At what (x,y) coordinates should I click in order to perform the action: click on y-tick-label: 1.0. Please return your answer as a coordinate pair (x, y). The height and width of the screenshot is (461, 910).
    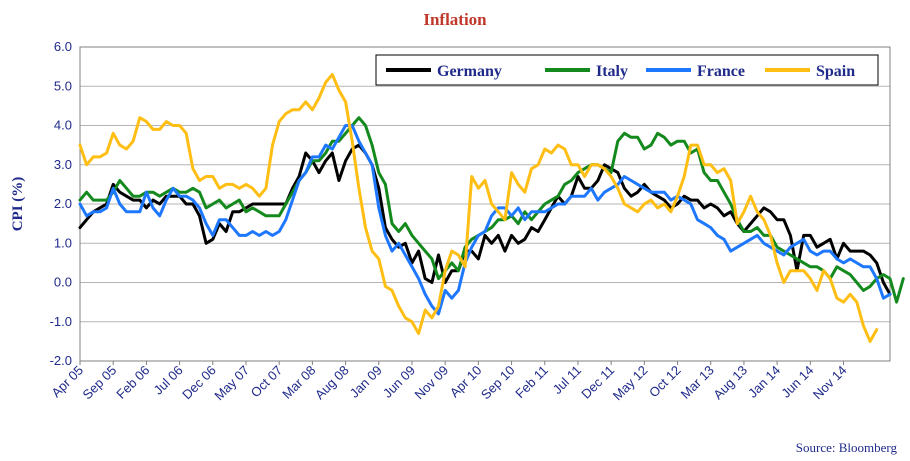
    Looking at the image, I should click on (63, 242).